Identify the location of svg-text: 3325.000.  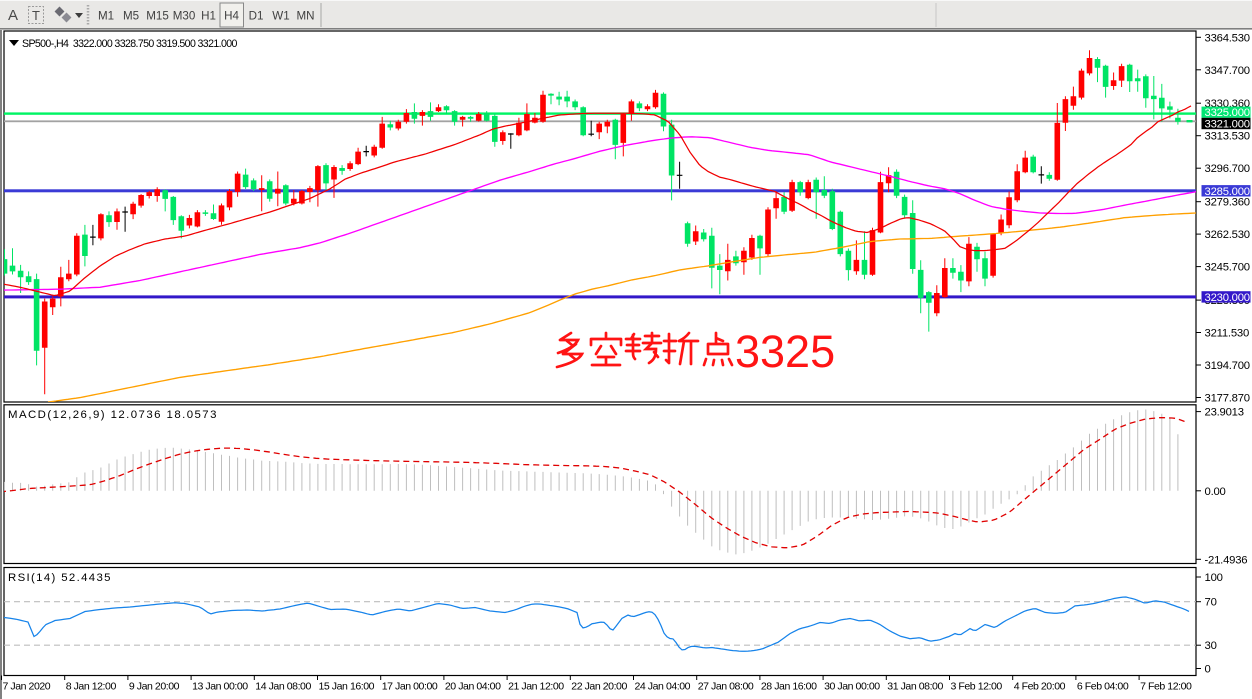
(1227, 113).